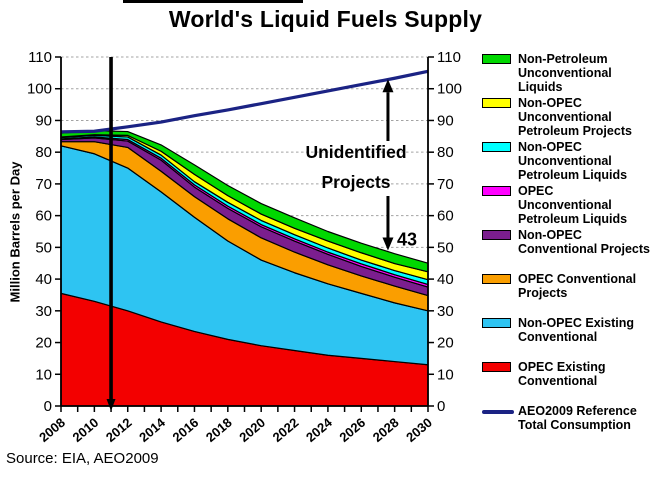 This screenshot has height=480, width=651. I want to click on x-tick-label: 2026, so click(352, 430).